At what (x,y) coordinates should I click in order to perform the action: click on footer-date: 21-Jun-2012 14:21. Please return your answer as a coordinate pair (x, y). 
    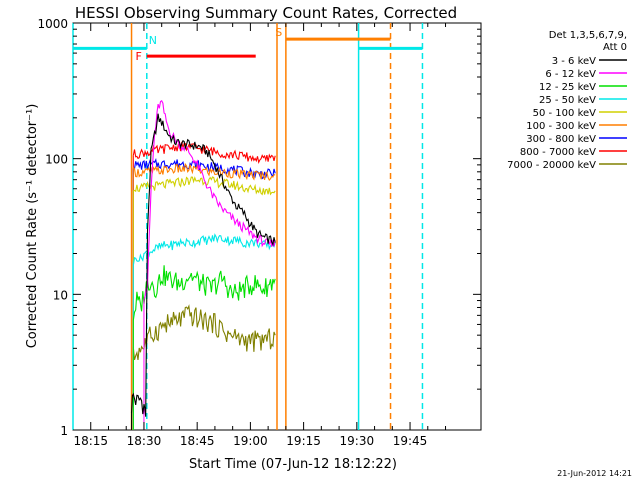
    Looking at the image, I should click on (594, 473).